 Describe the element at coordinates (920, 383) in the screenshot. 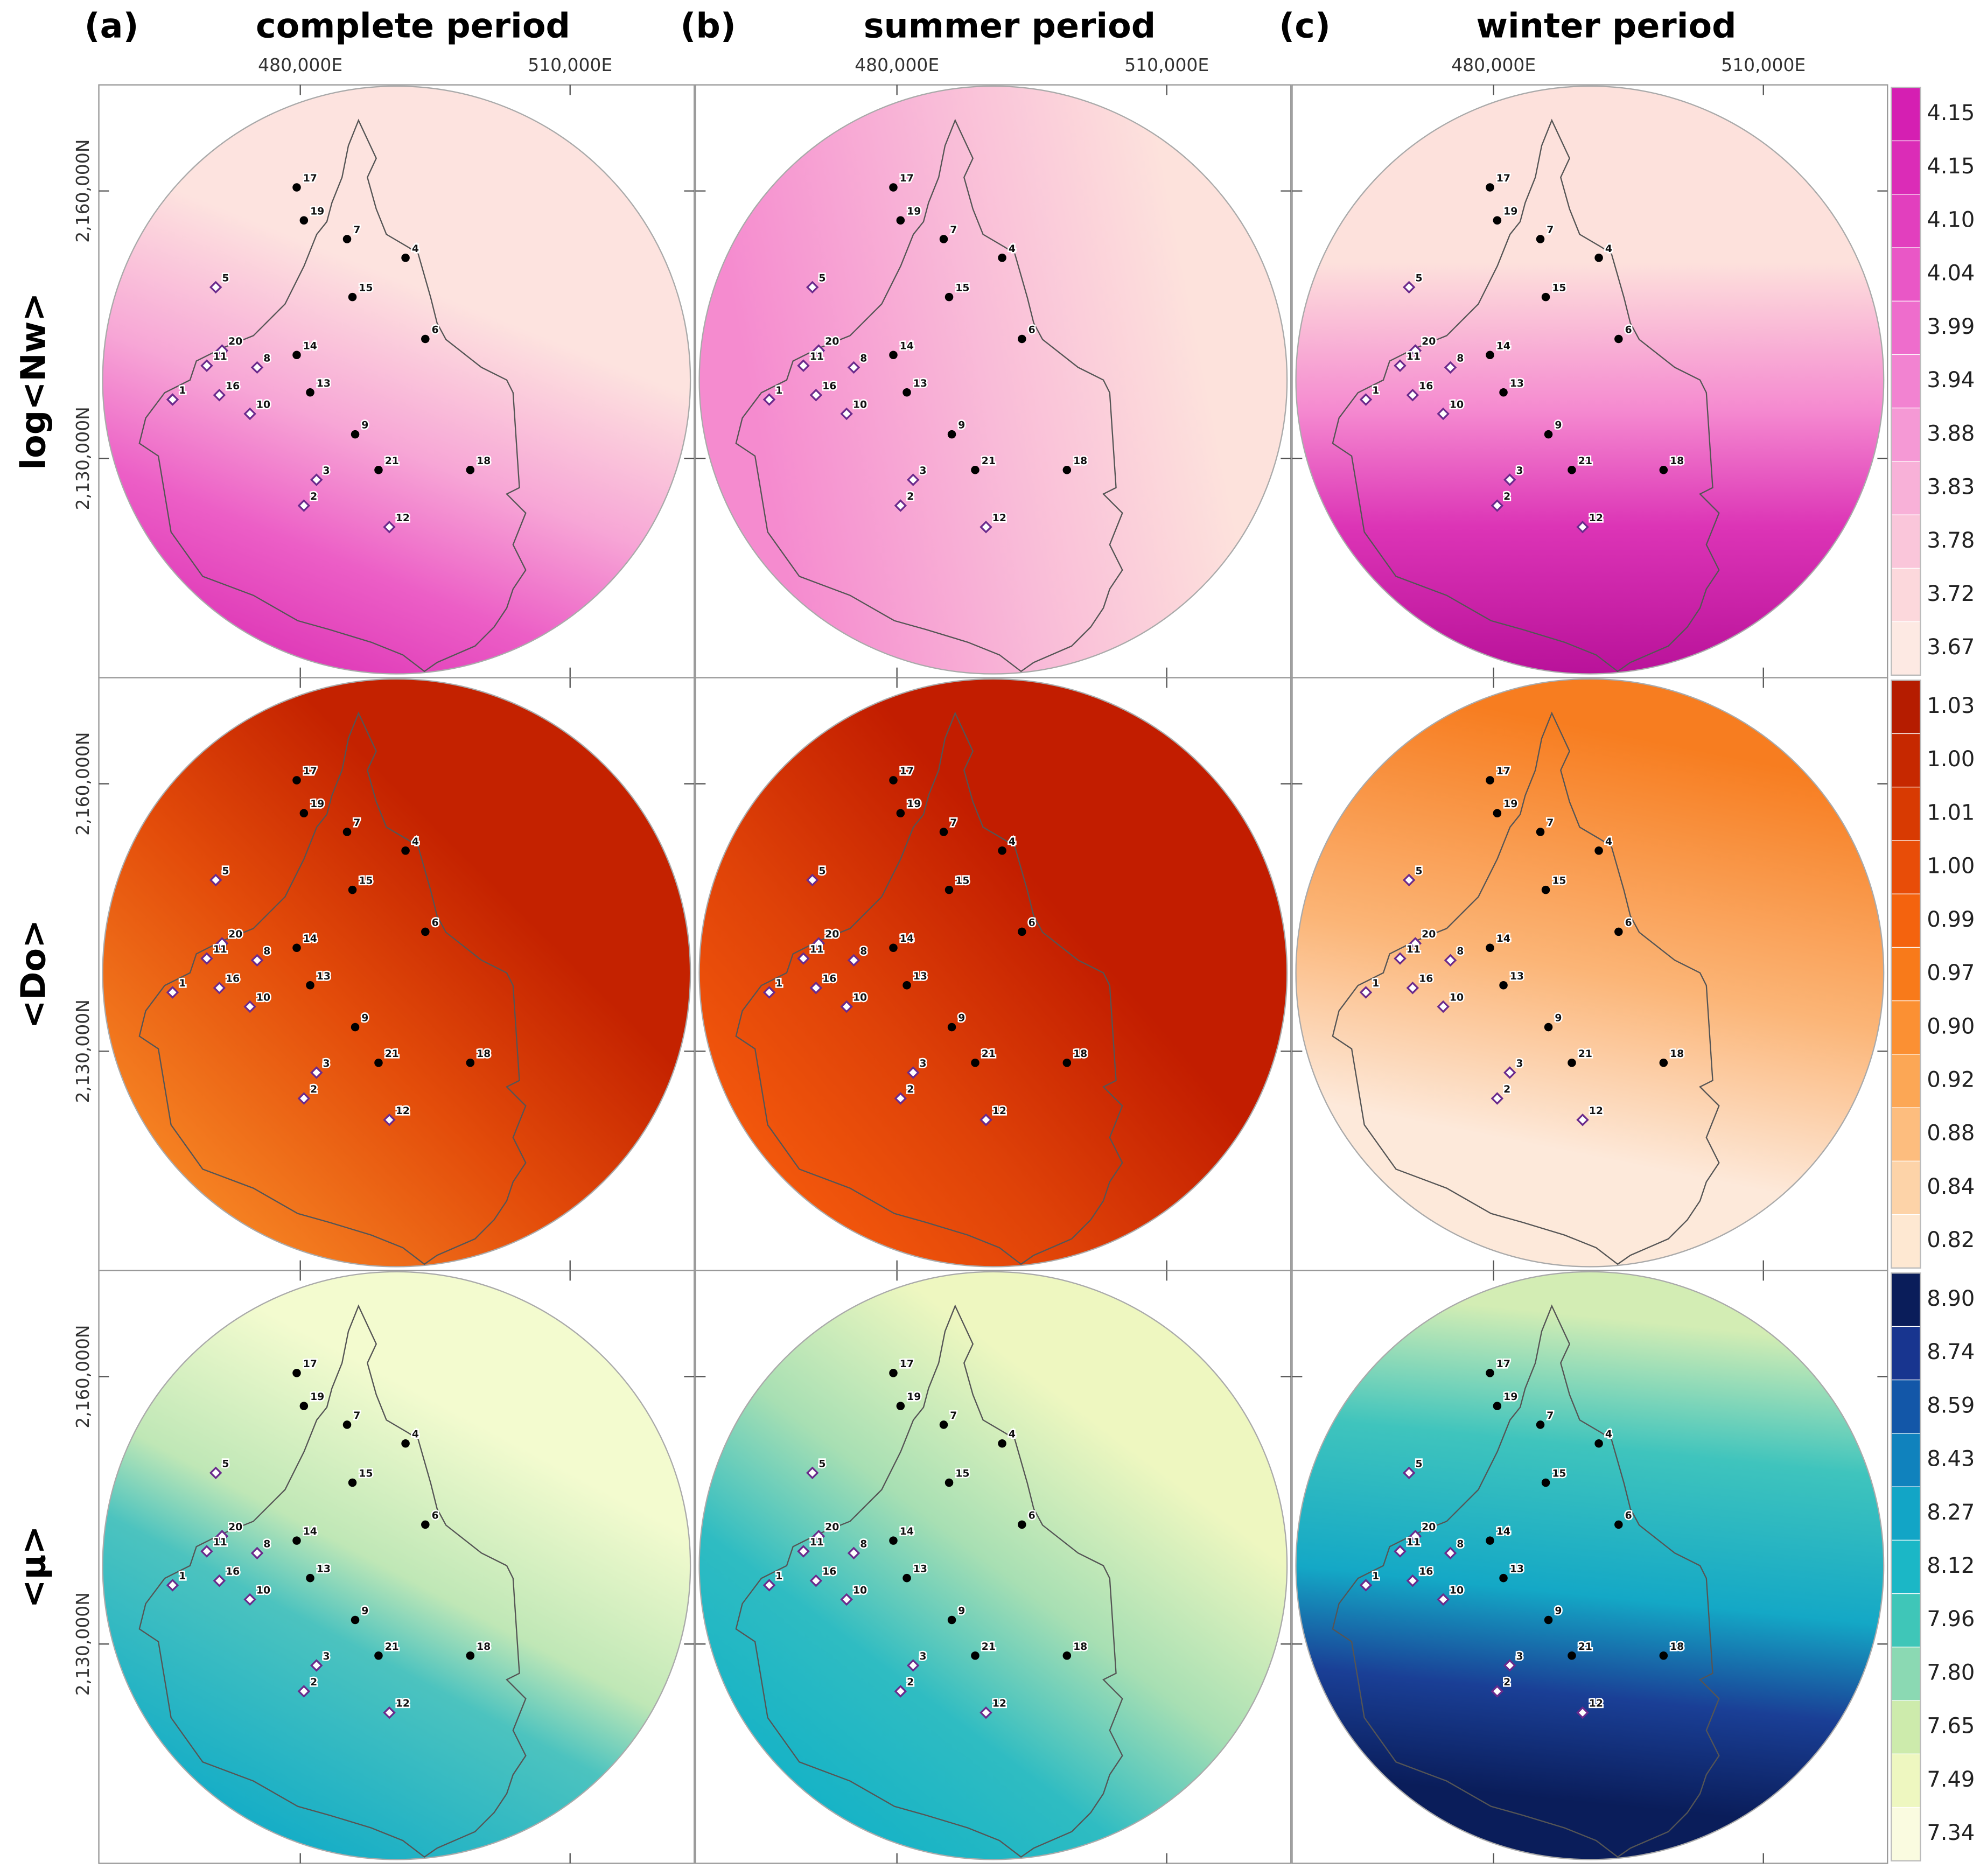

I see `station-label: 13` at that location.